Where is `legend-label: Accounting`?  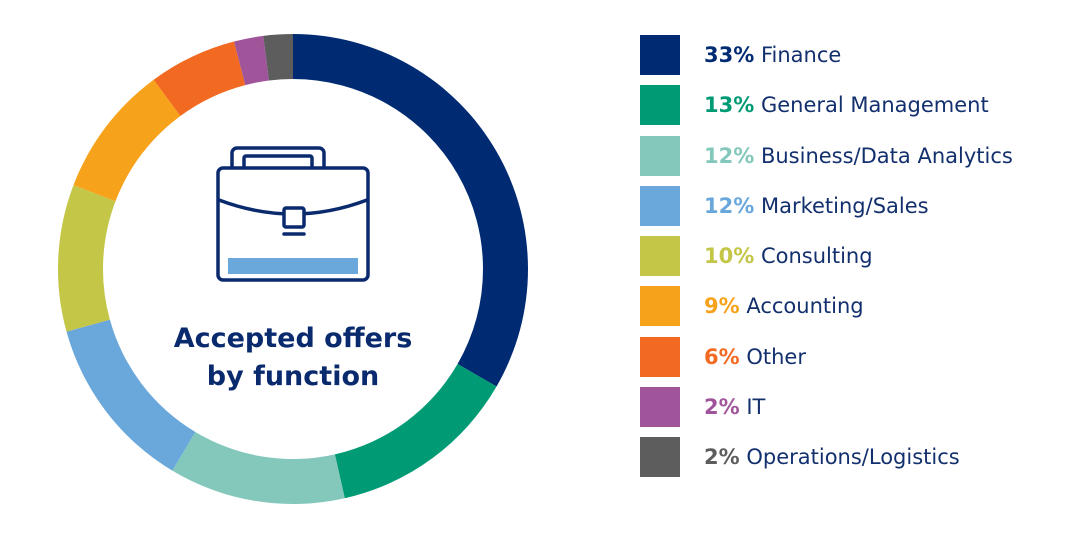
legend-label: Accounting is located at coordinates (805, 306).